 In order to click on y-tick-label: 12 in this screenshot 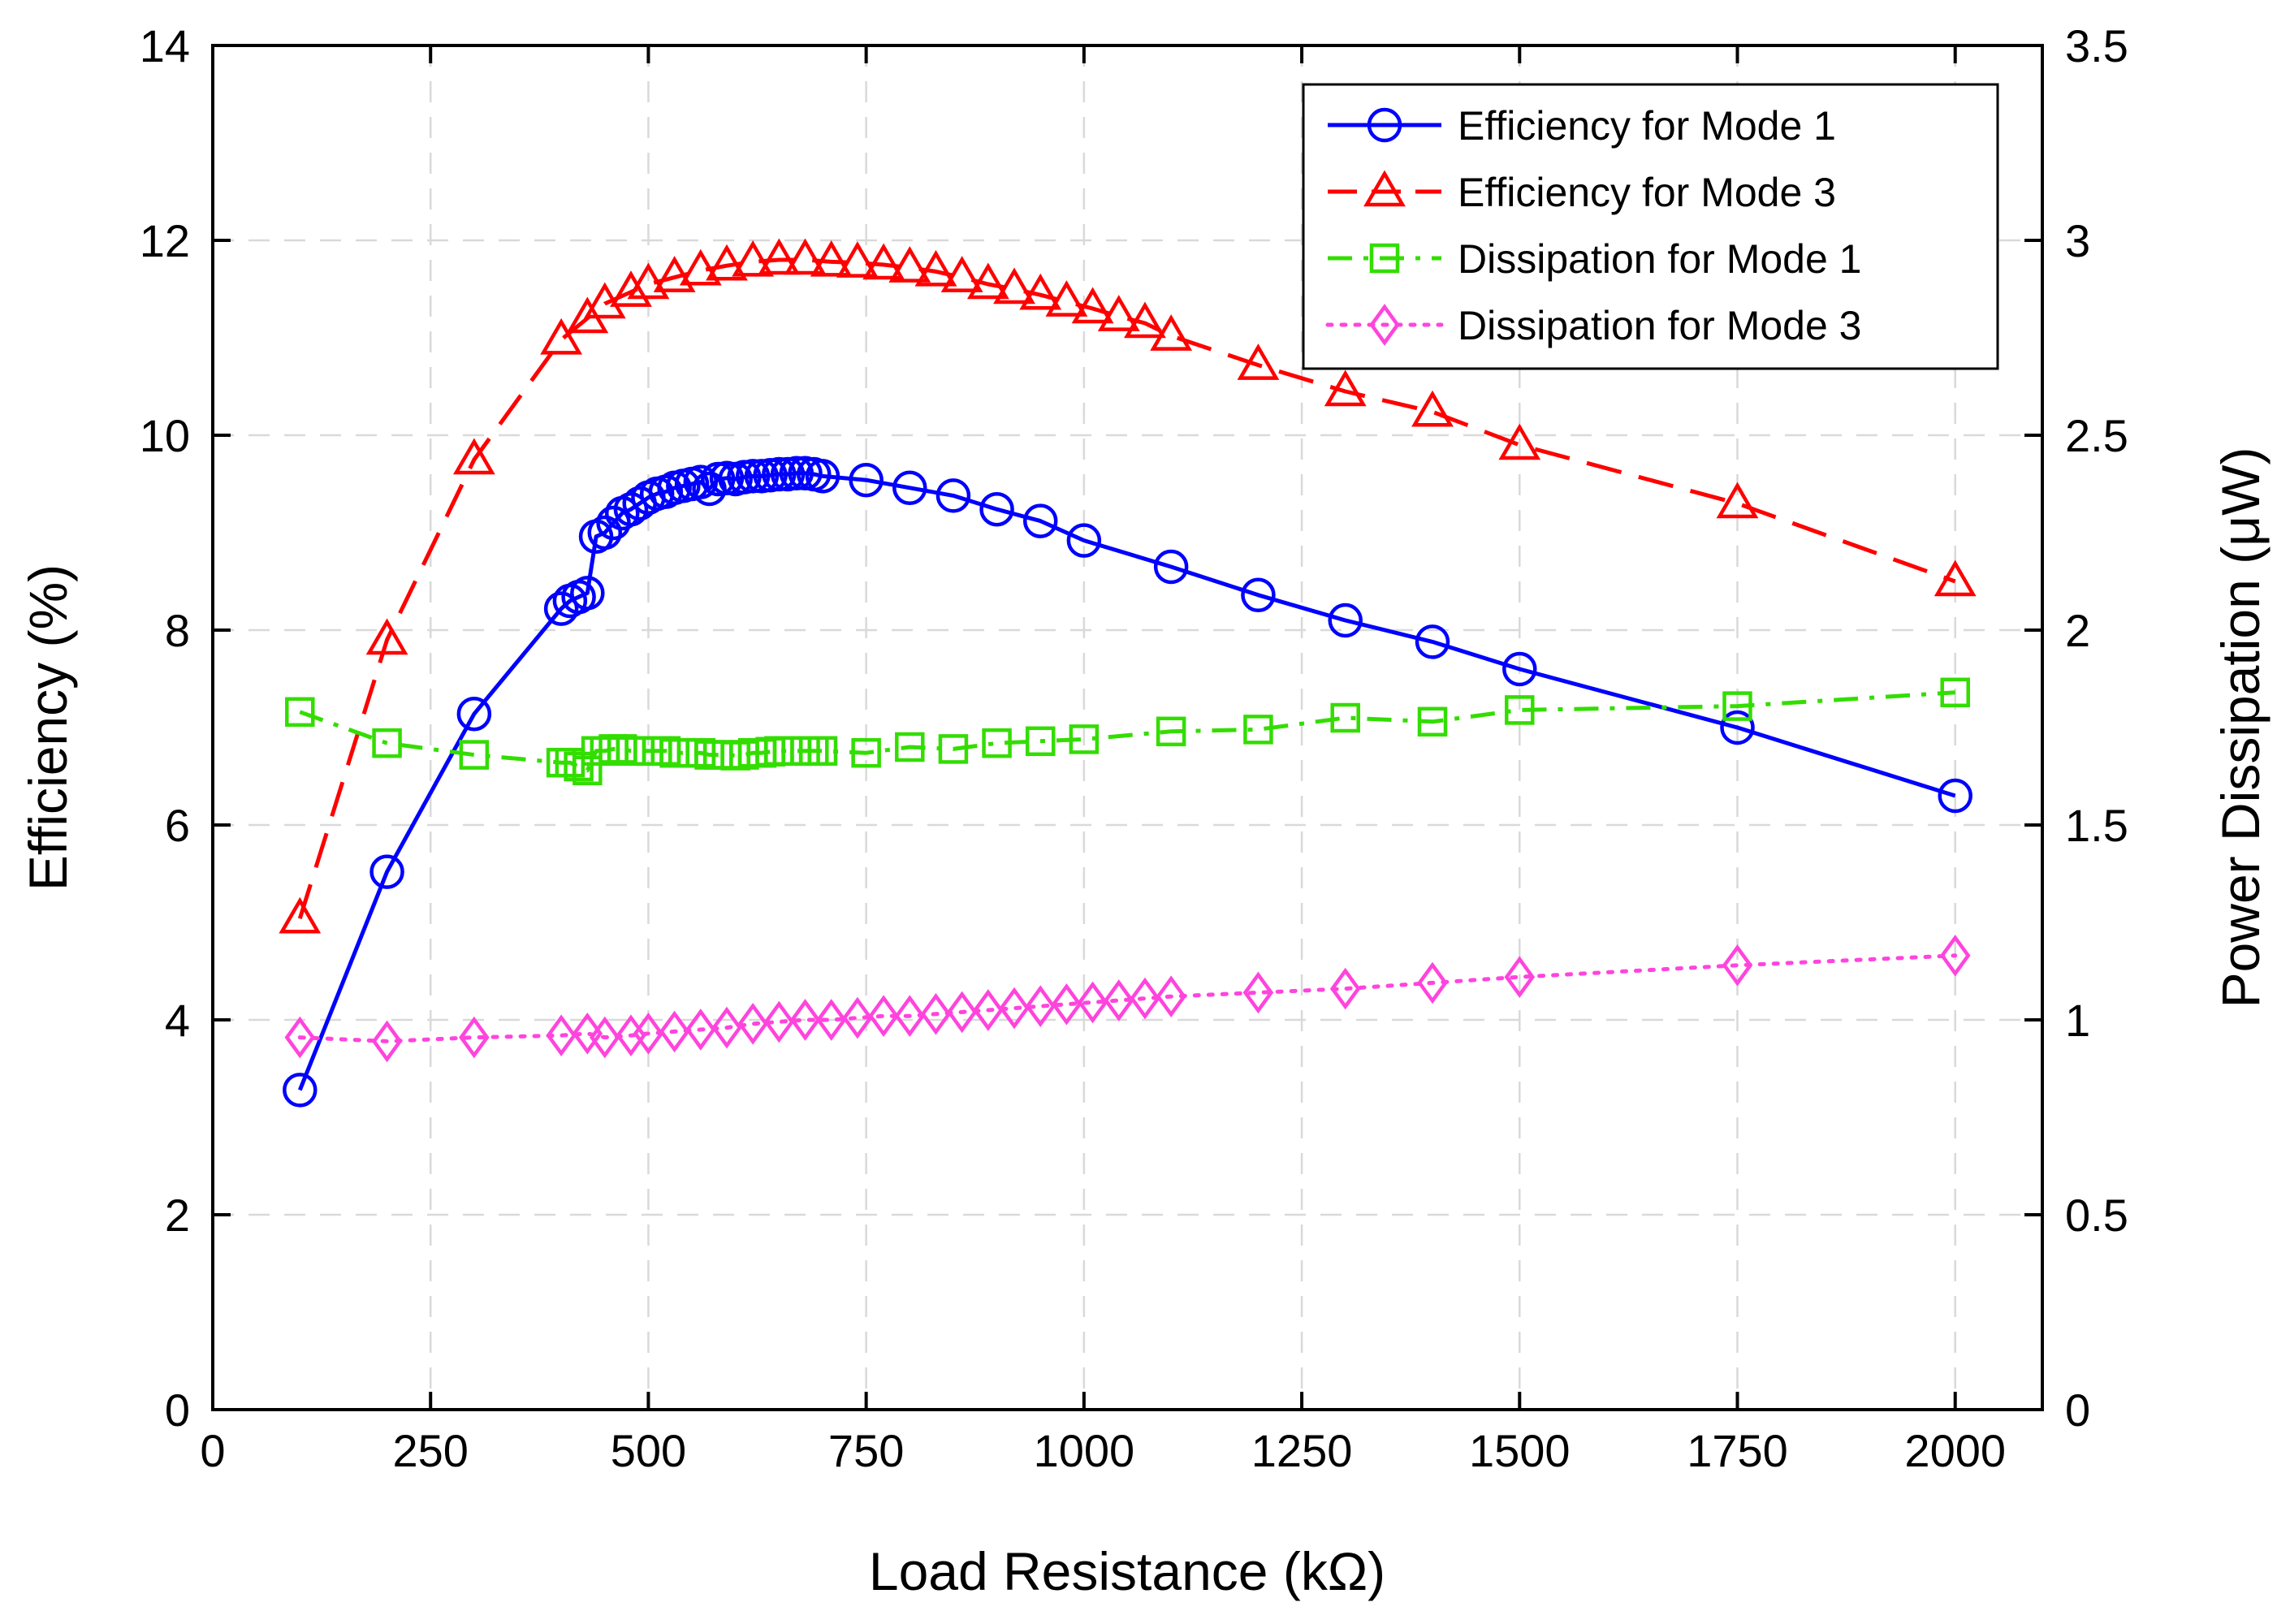, I will do `click(165, 241)`.